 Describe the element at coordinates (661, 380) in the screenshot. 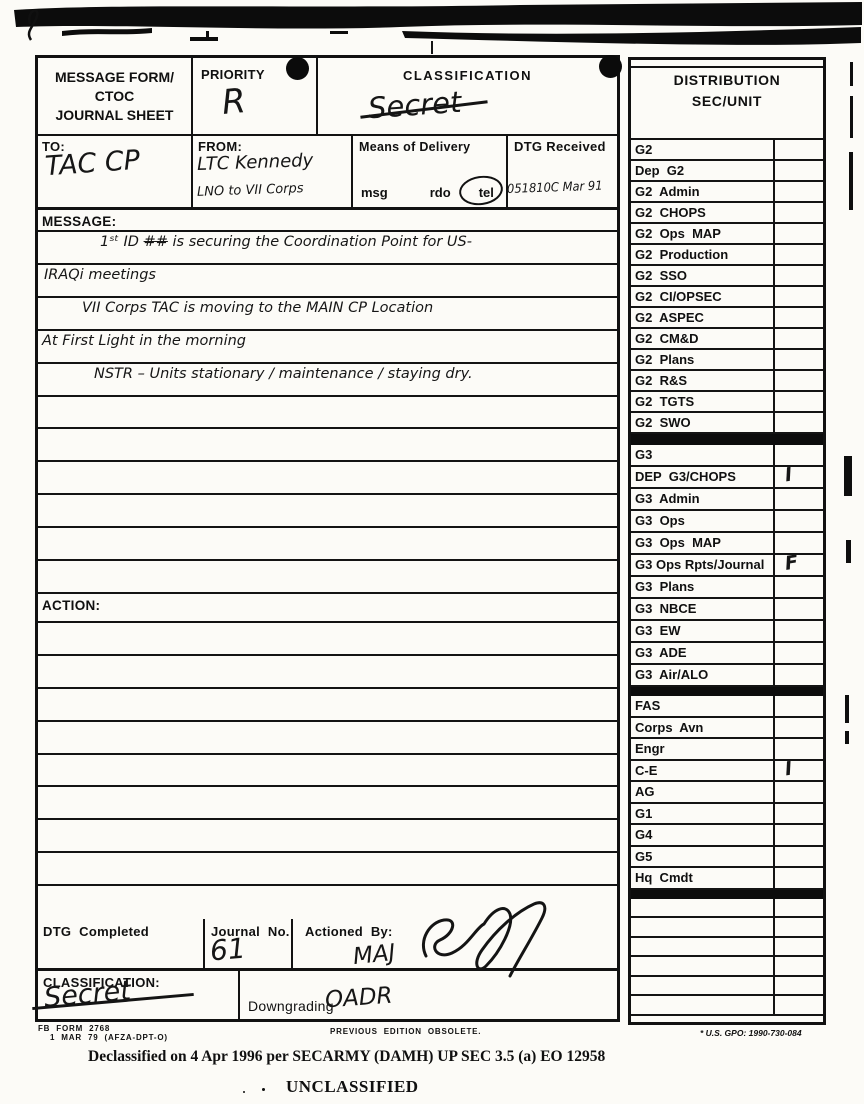

I see `distribution-unit-label: G2 R&S` at that location.